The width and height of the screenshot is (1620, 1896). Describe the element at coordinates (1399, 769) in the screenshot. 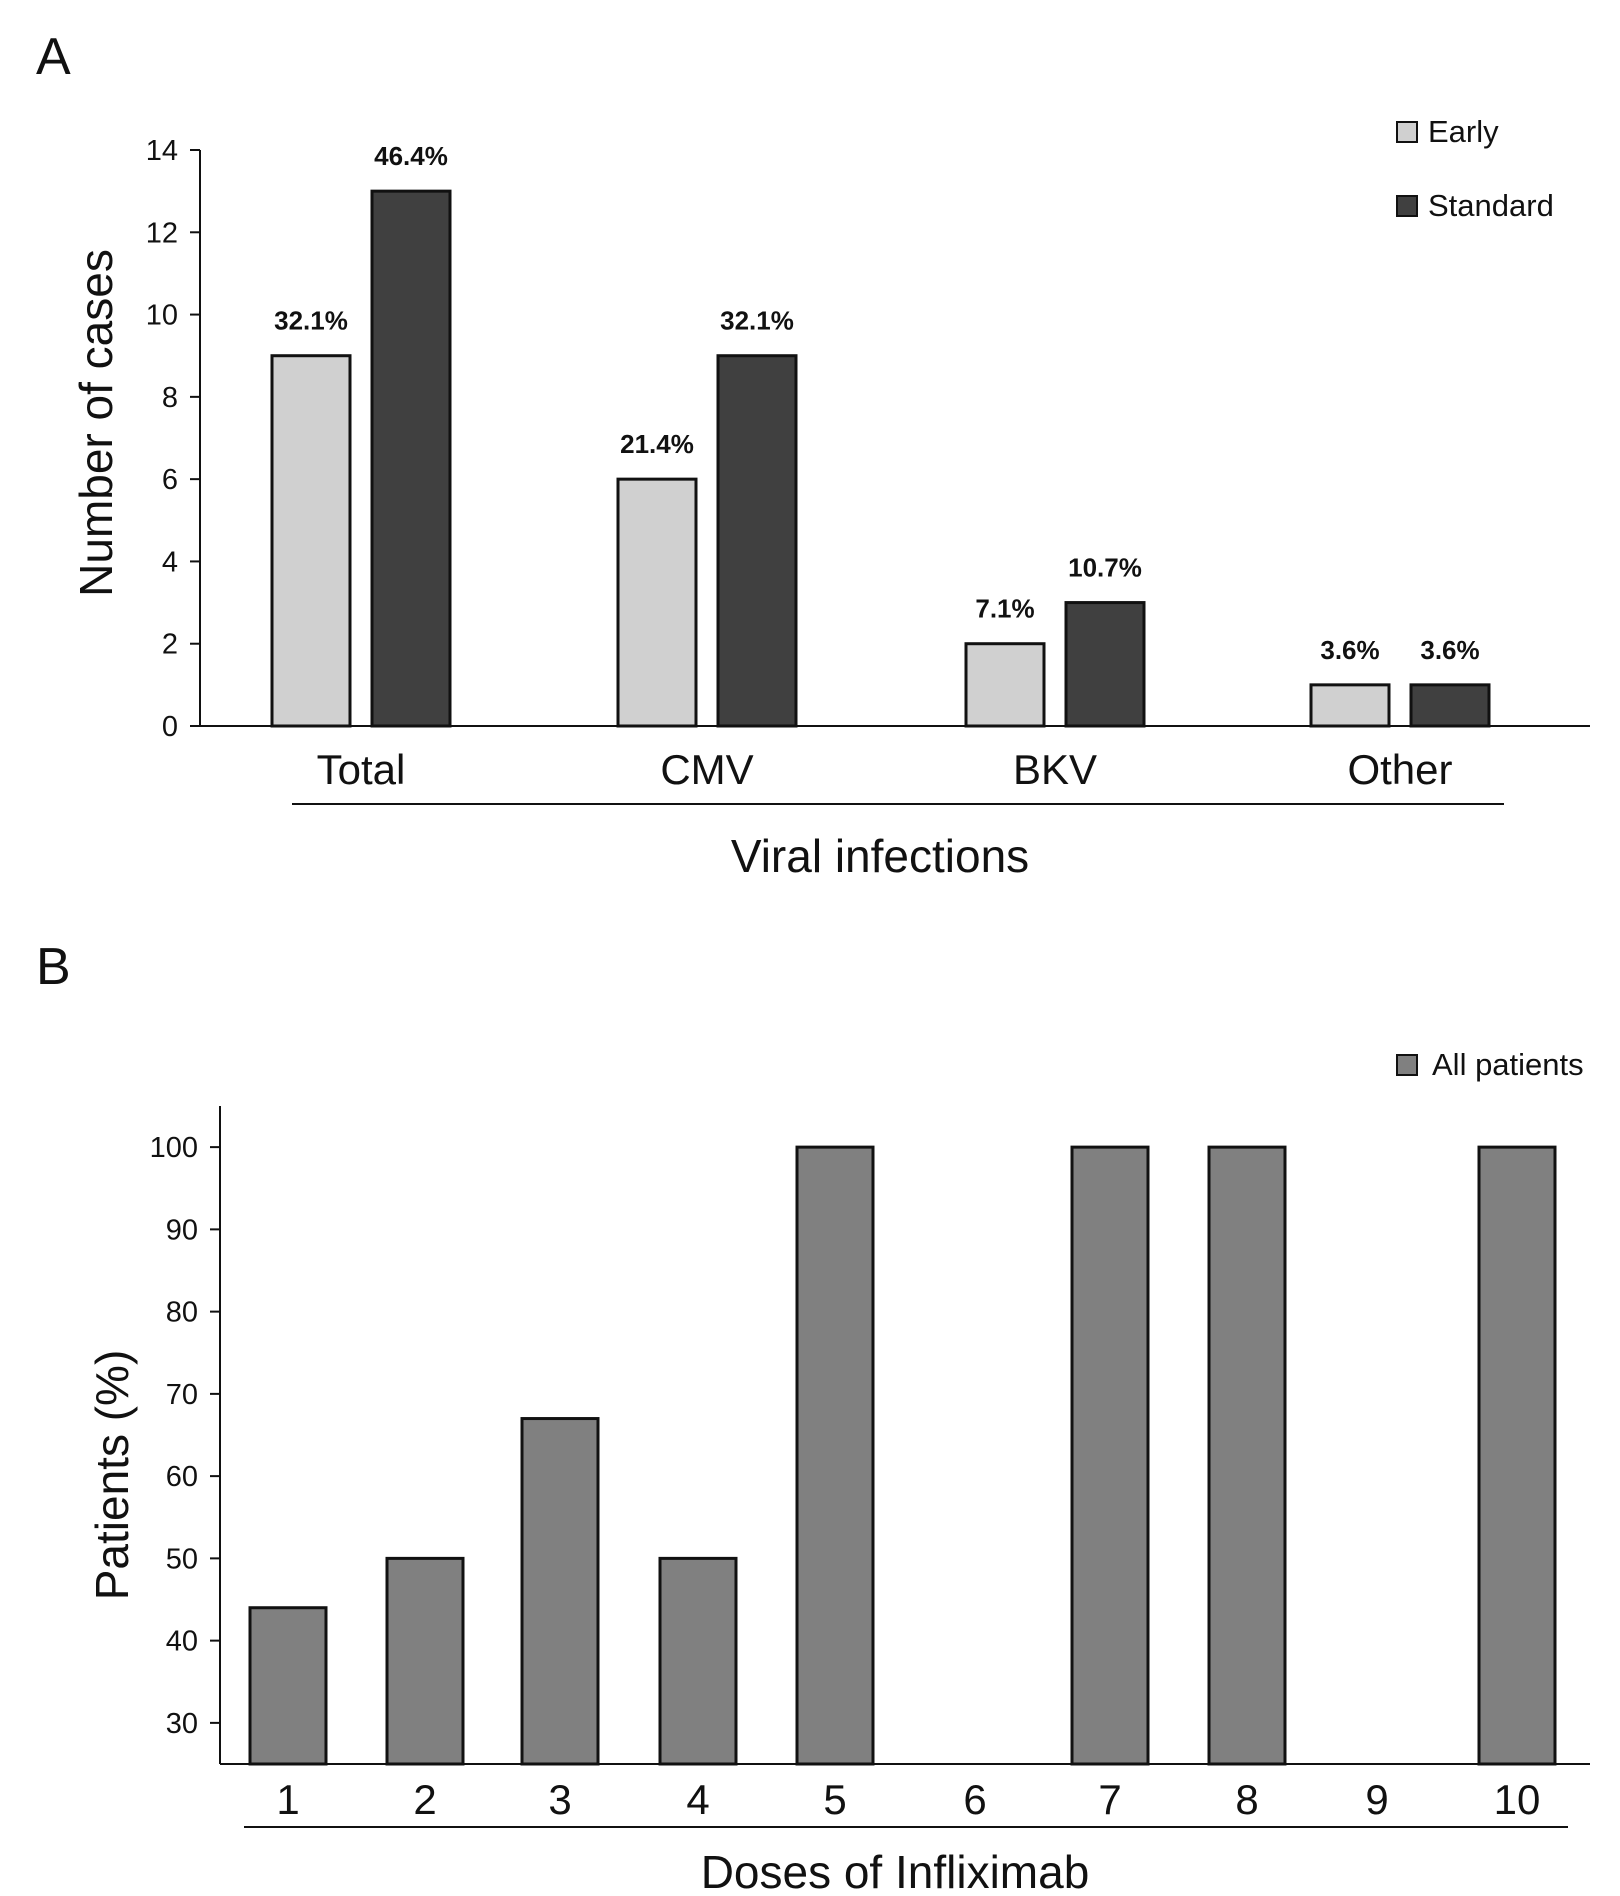

I see `panel-a-category-label: Other` at that location.